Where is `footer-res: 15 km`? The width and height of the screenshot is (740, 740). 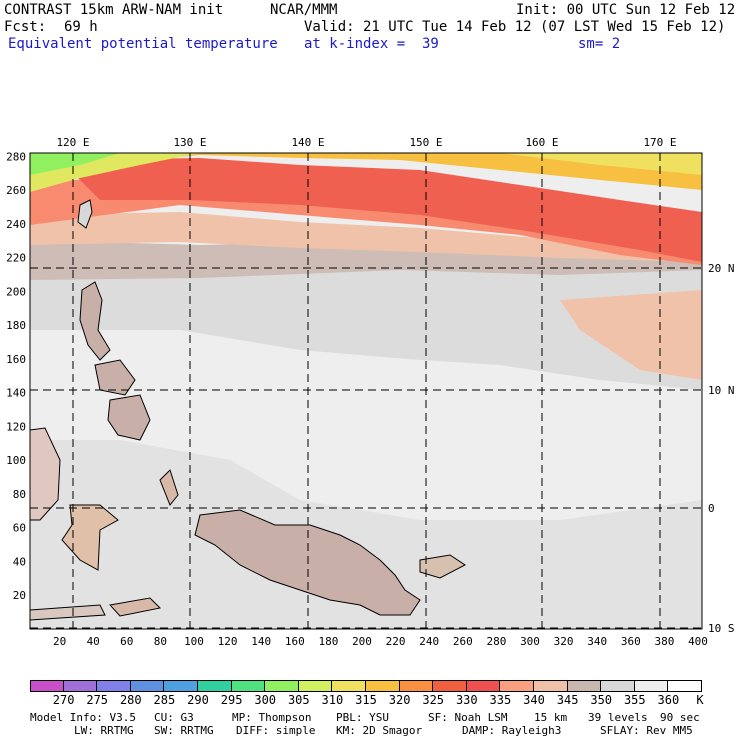
footer-res: 15 km is located at coordinates (551, 717).